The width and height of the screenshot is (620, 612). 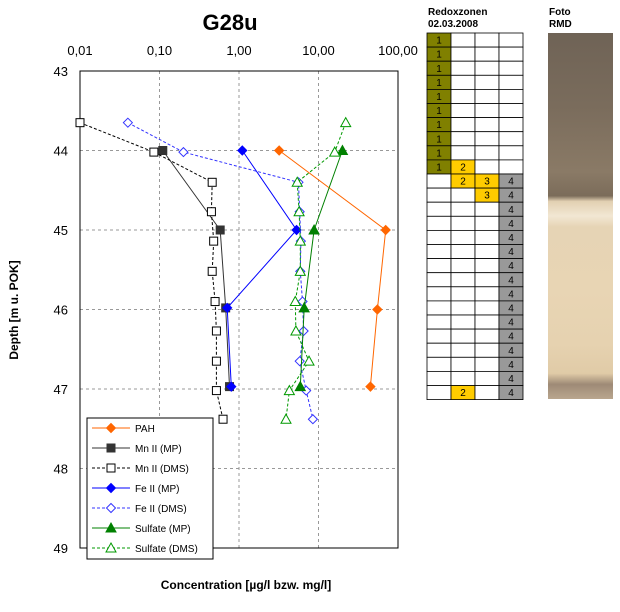 What do you see at coordinates (61, 230) in the screenshot?
I see `y-tick-label: 45` at bounding box center [61, 230].